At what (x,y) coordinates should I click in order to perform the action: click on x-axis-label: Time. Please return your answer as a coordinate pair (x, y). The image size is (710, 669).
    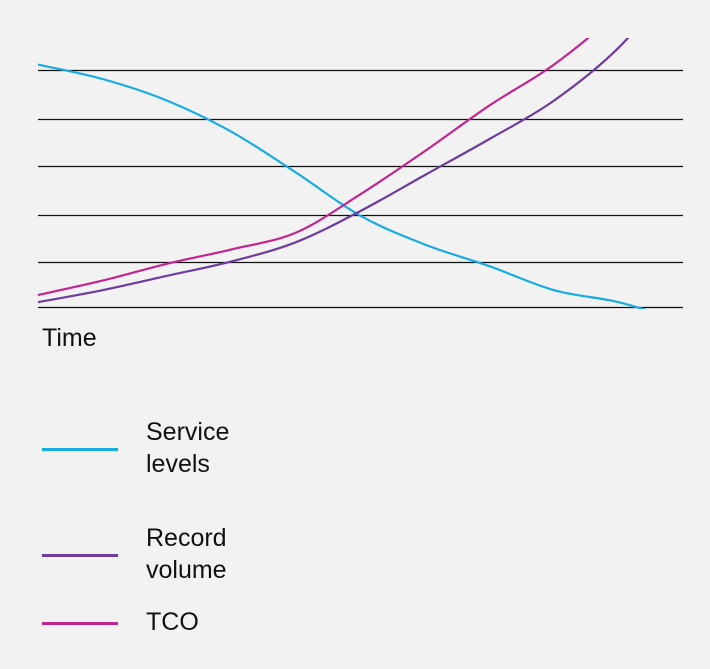
    Looking at the image, I should click on (69, 338).